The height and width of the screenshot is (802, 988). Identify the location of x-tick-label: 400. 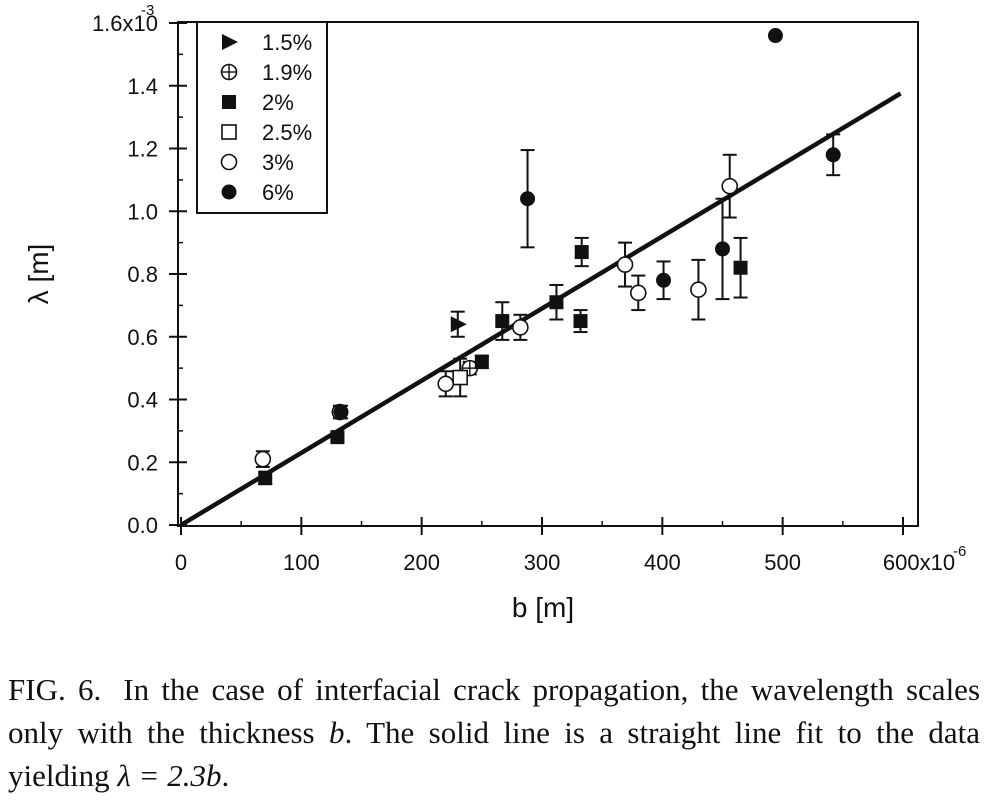
(662, 562).